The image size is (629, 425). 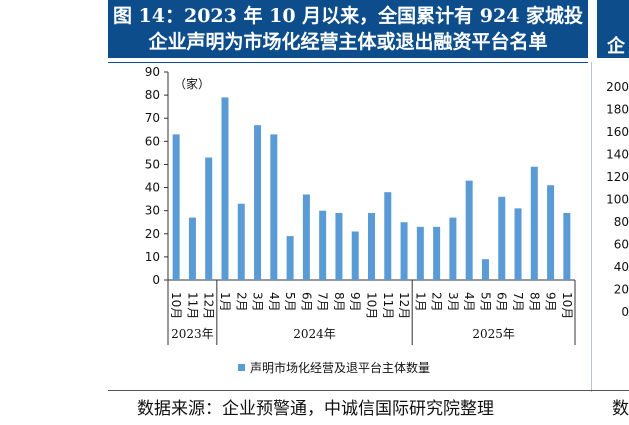 I want to click on title-underline, so click(x=348, y=62).